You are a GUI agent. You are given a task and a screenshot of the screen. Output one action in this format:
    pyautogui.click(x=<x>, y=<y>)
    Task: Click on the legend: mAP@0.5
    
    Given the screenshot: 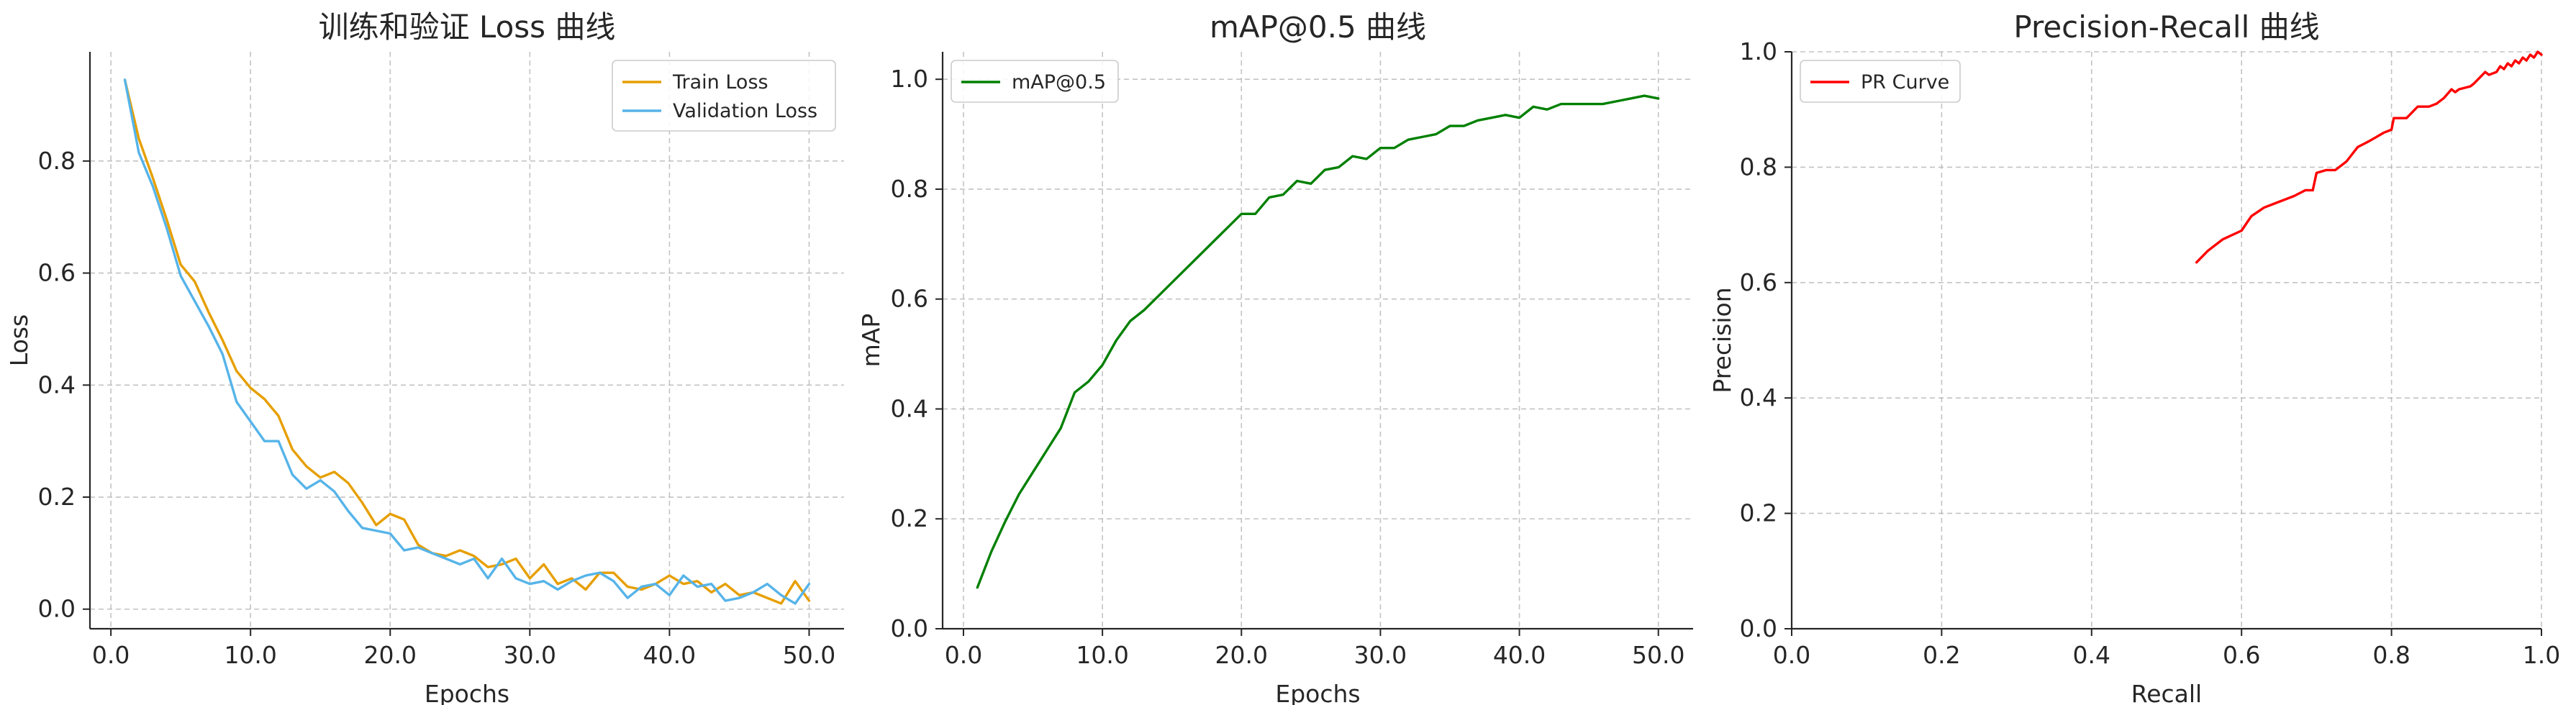 What is the action you would take?
    pyautogui.click(x=1035, y=81)
    